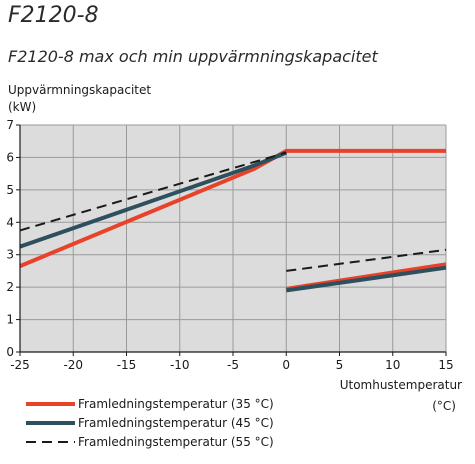 This screenshot has width=475, height=464. What do you see at coordinates (176, 404) in the screenshot?
I see `legend-label-1: Framledningstemperatur (35 °C)` at bounding box center [176, 404].